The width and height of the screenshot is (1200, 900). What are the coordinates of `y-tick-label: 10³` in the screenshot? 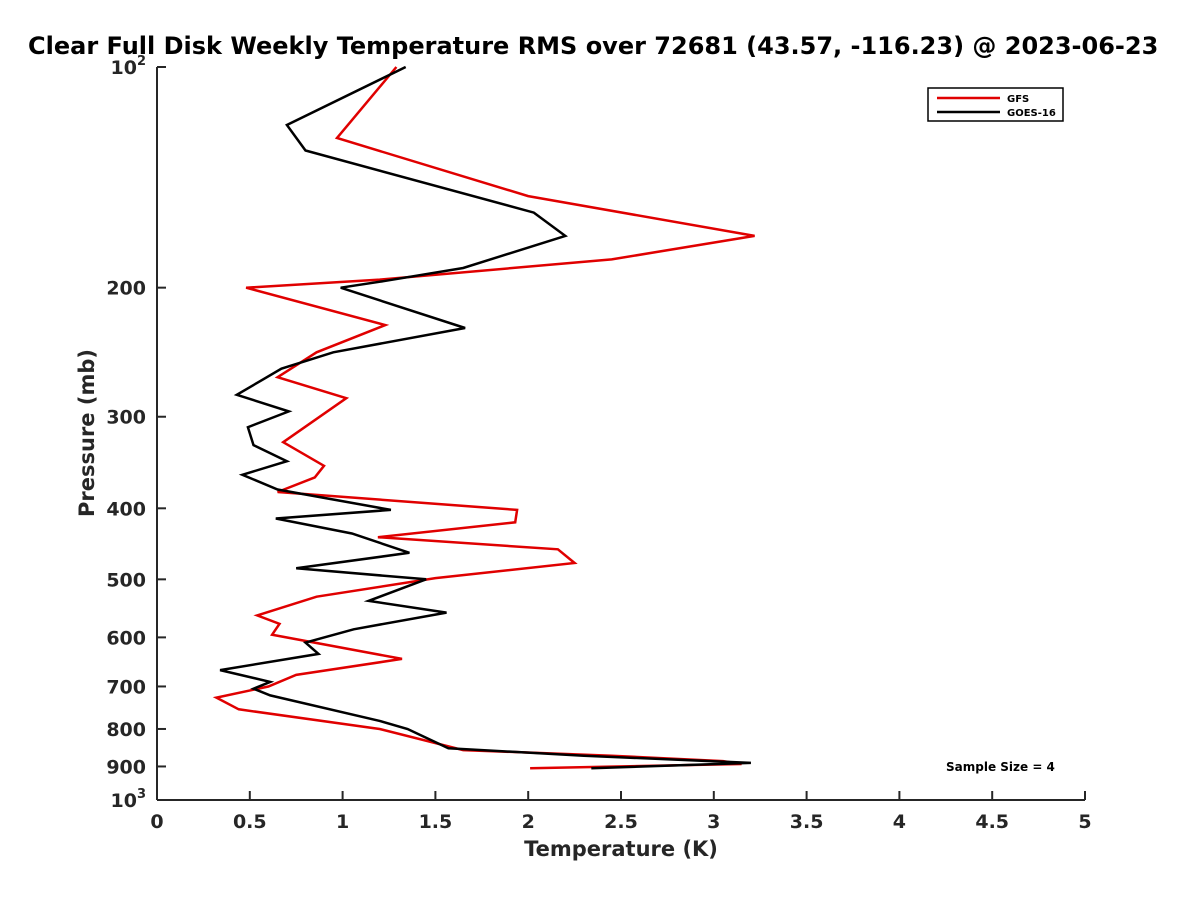 It's located at (129, 799).